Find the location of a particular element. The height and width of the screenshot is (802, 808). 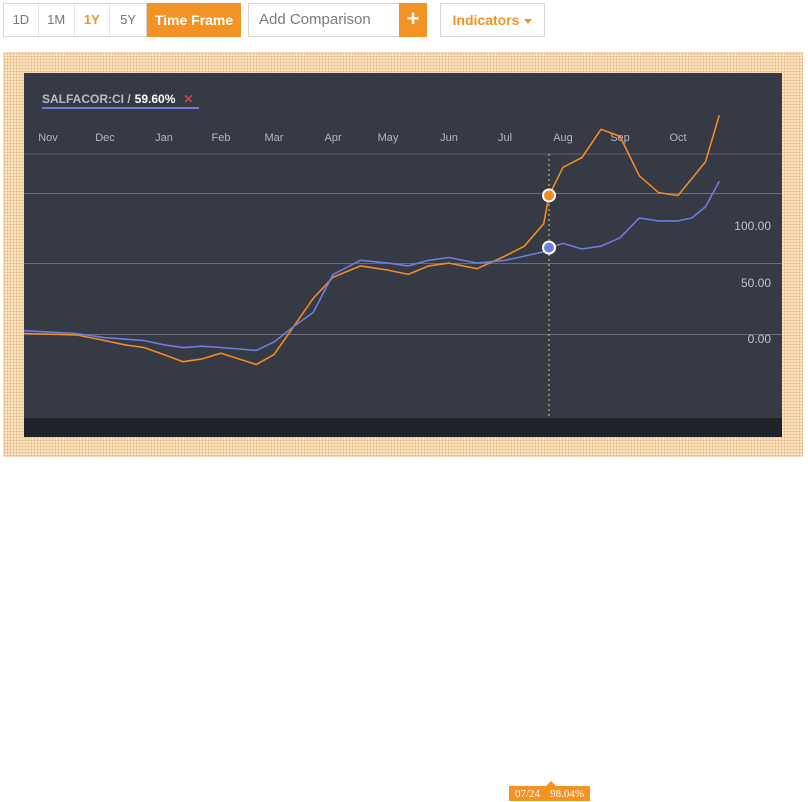

x-tick-label: Aug is located at coordinates (563, 138).